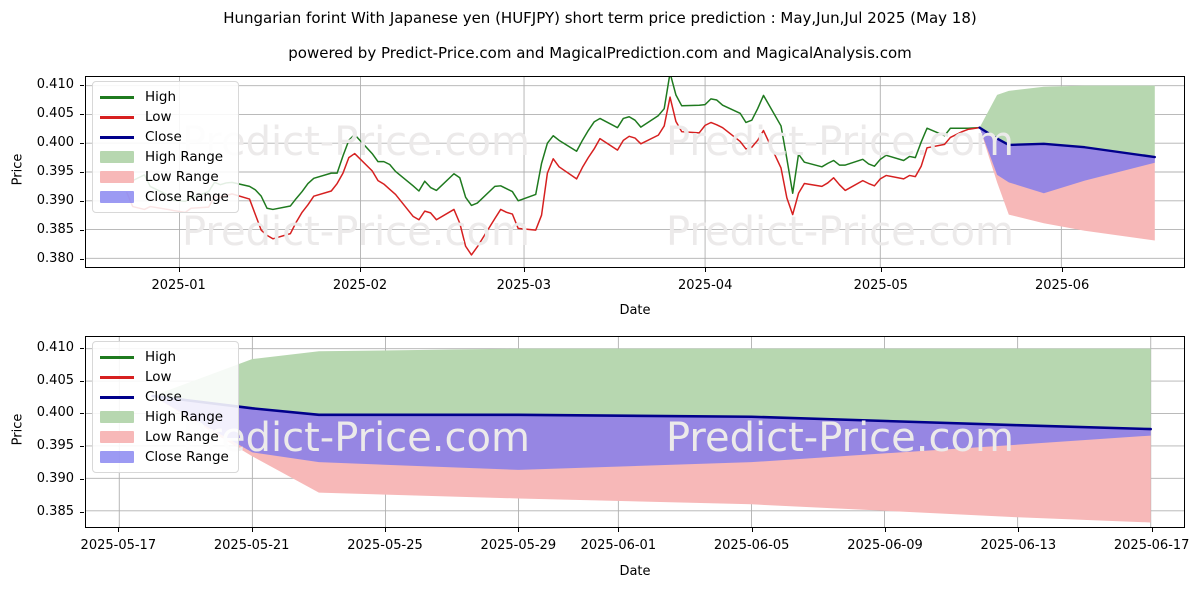 The height and width of the screenshot is (600, 1200). What do you see at coordinates (1018, 545) in the screenshot?
I see `x-tick-label: 2025-06-13` at bounding box center [1018, 545].